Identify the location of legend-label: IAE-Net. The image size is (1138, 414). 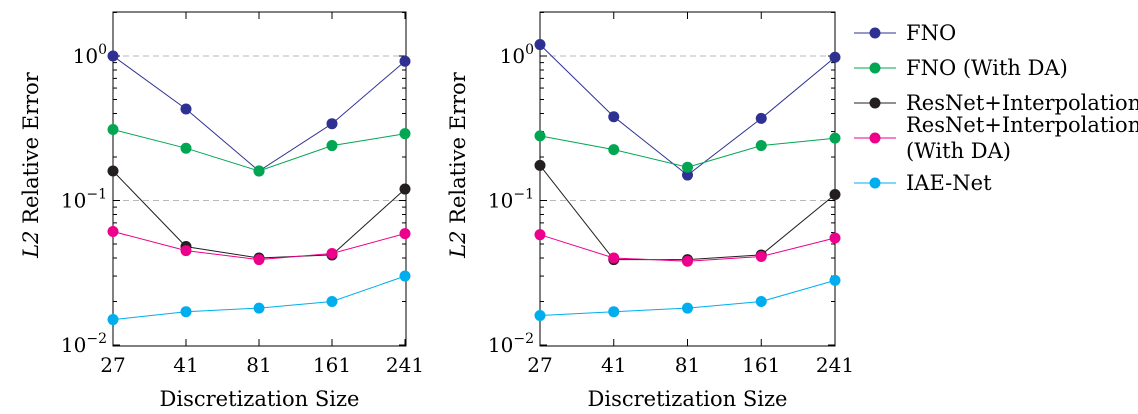
(949, 183).